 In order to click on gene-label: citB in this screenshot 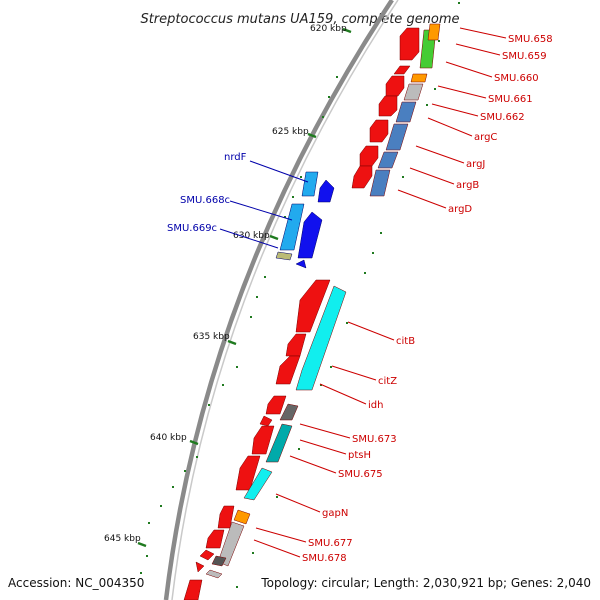, I will do `click(405, 341)`.